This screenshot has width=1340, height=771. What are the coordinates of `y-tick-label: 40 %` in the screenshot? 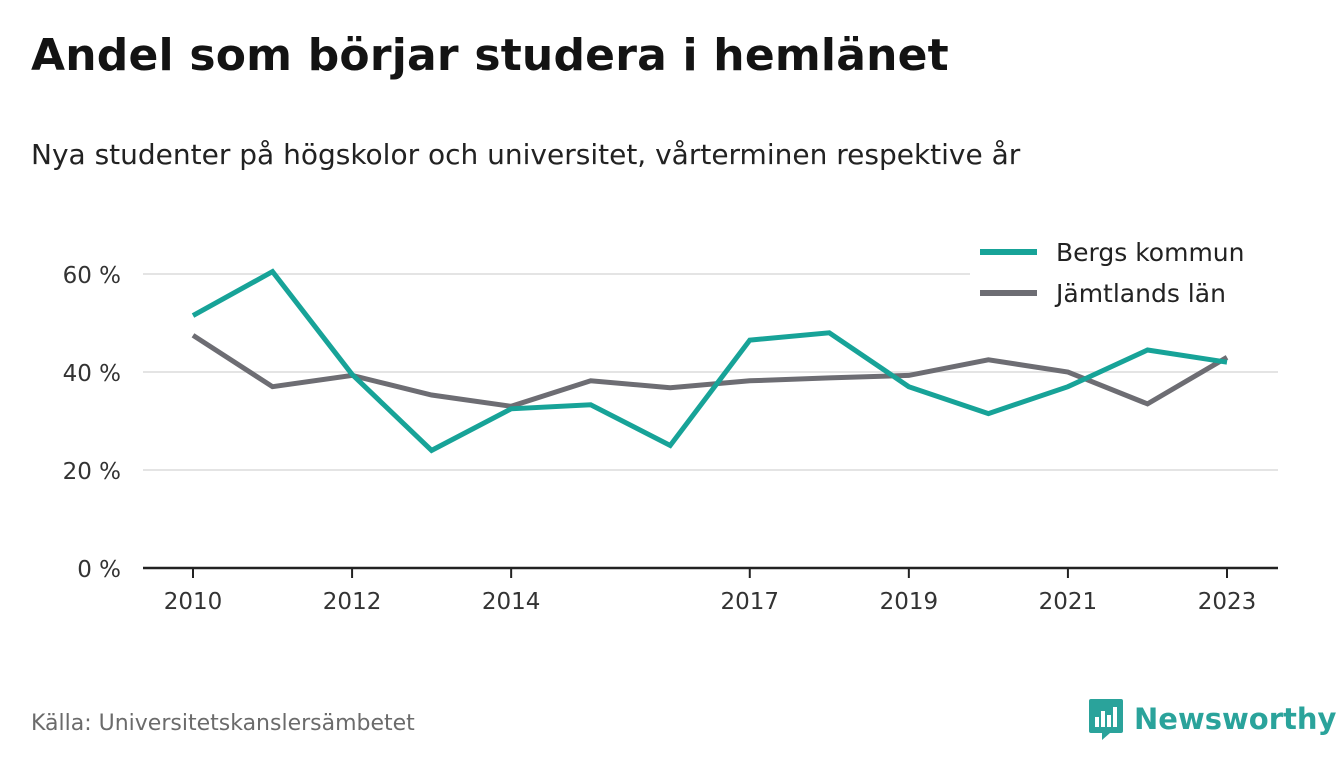 It's located at (92, 374).